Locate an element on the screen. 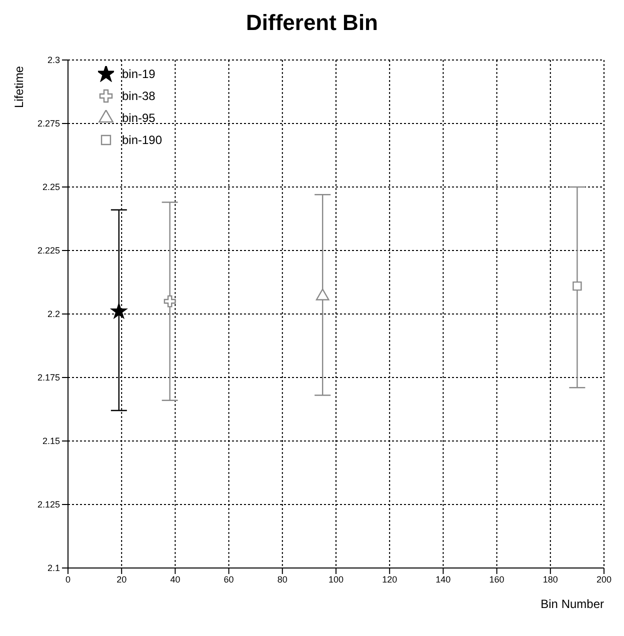 The width and height of the screenshot is (624, 636). x-tick-label: 160 is located at coordinates (496, 579).